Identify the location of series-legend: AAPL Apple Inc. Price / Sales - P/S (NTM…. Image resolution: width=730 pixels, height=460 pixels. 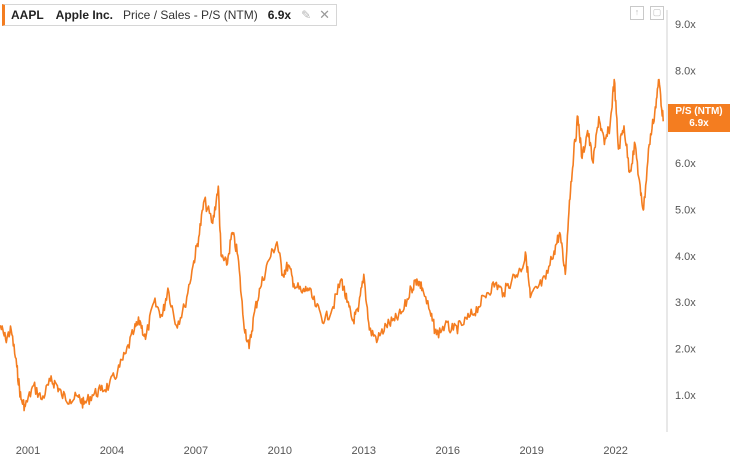
(170, 15).